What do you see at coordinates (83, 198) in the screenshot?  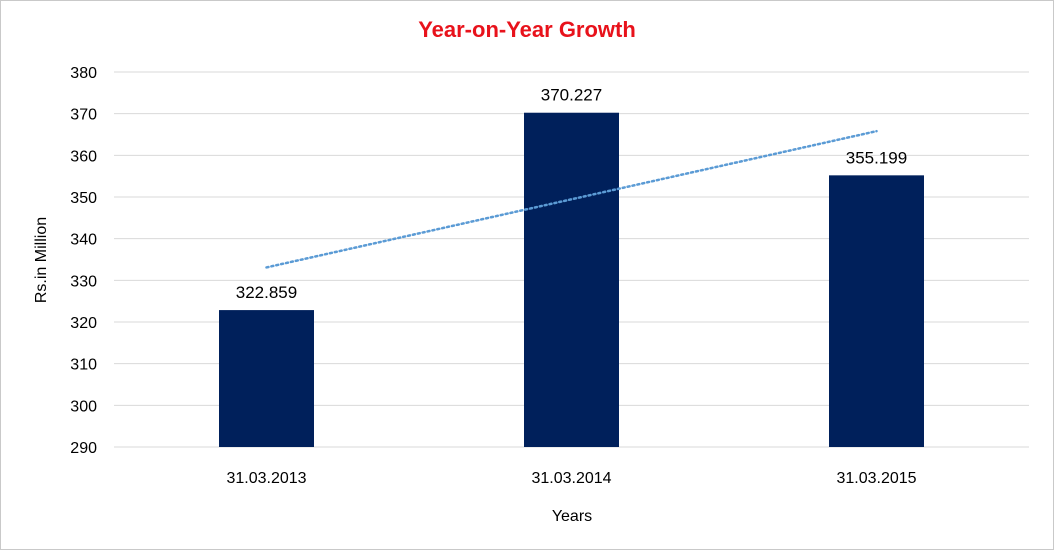 I see `y-tick-label: 350` at bounding box center [83, 198].